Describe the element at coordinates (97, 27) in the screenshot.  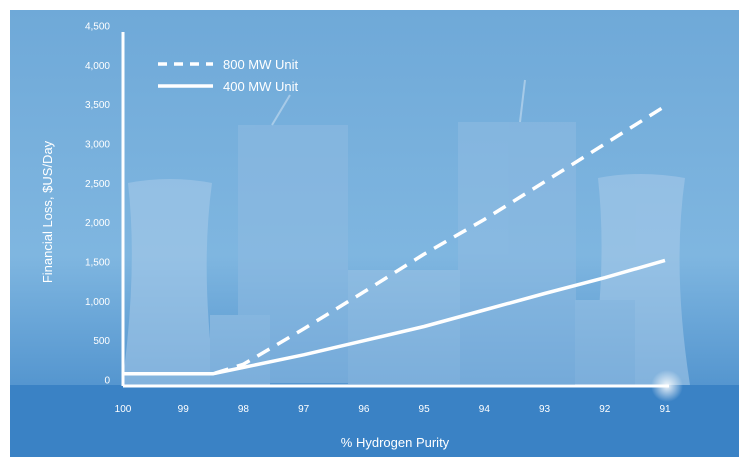
I see `y-tick-label: 4,500` at that location.